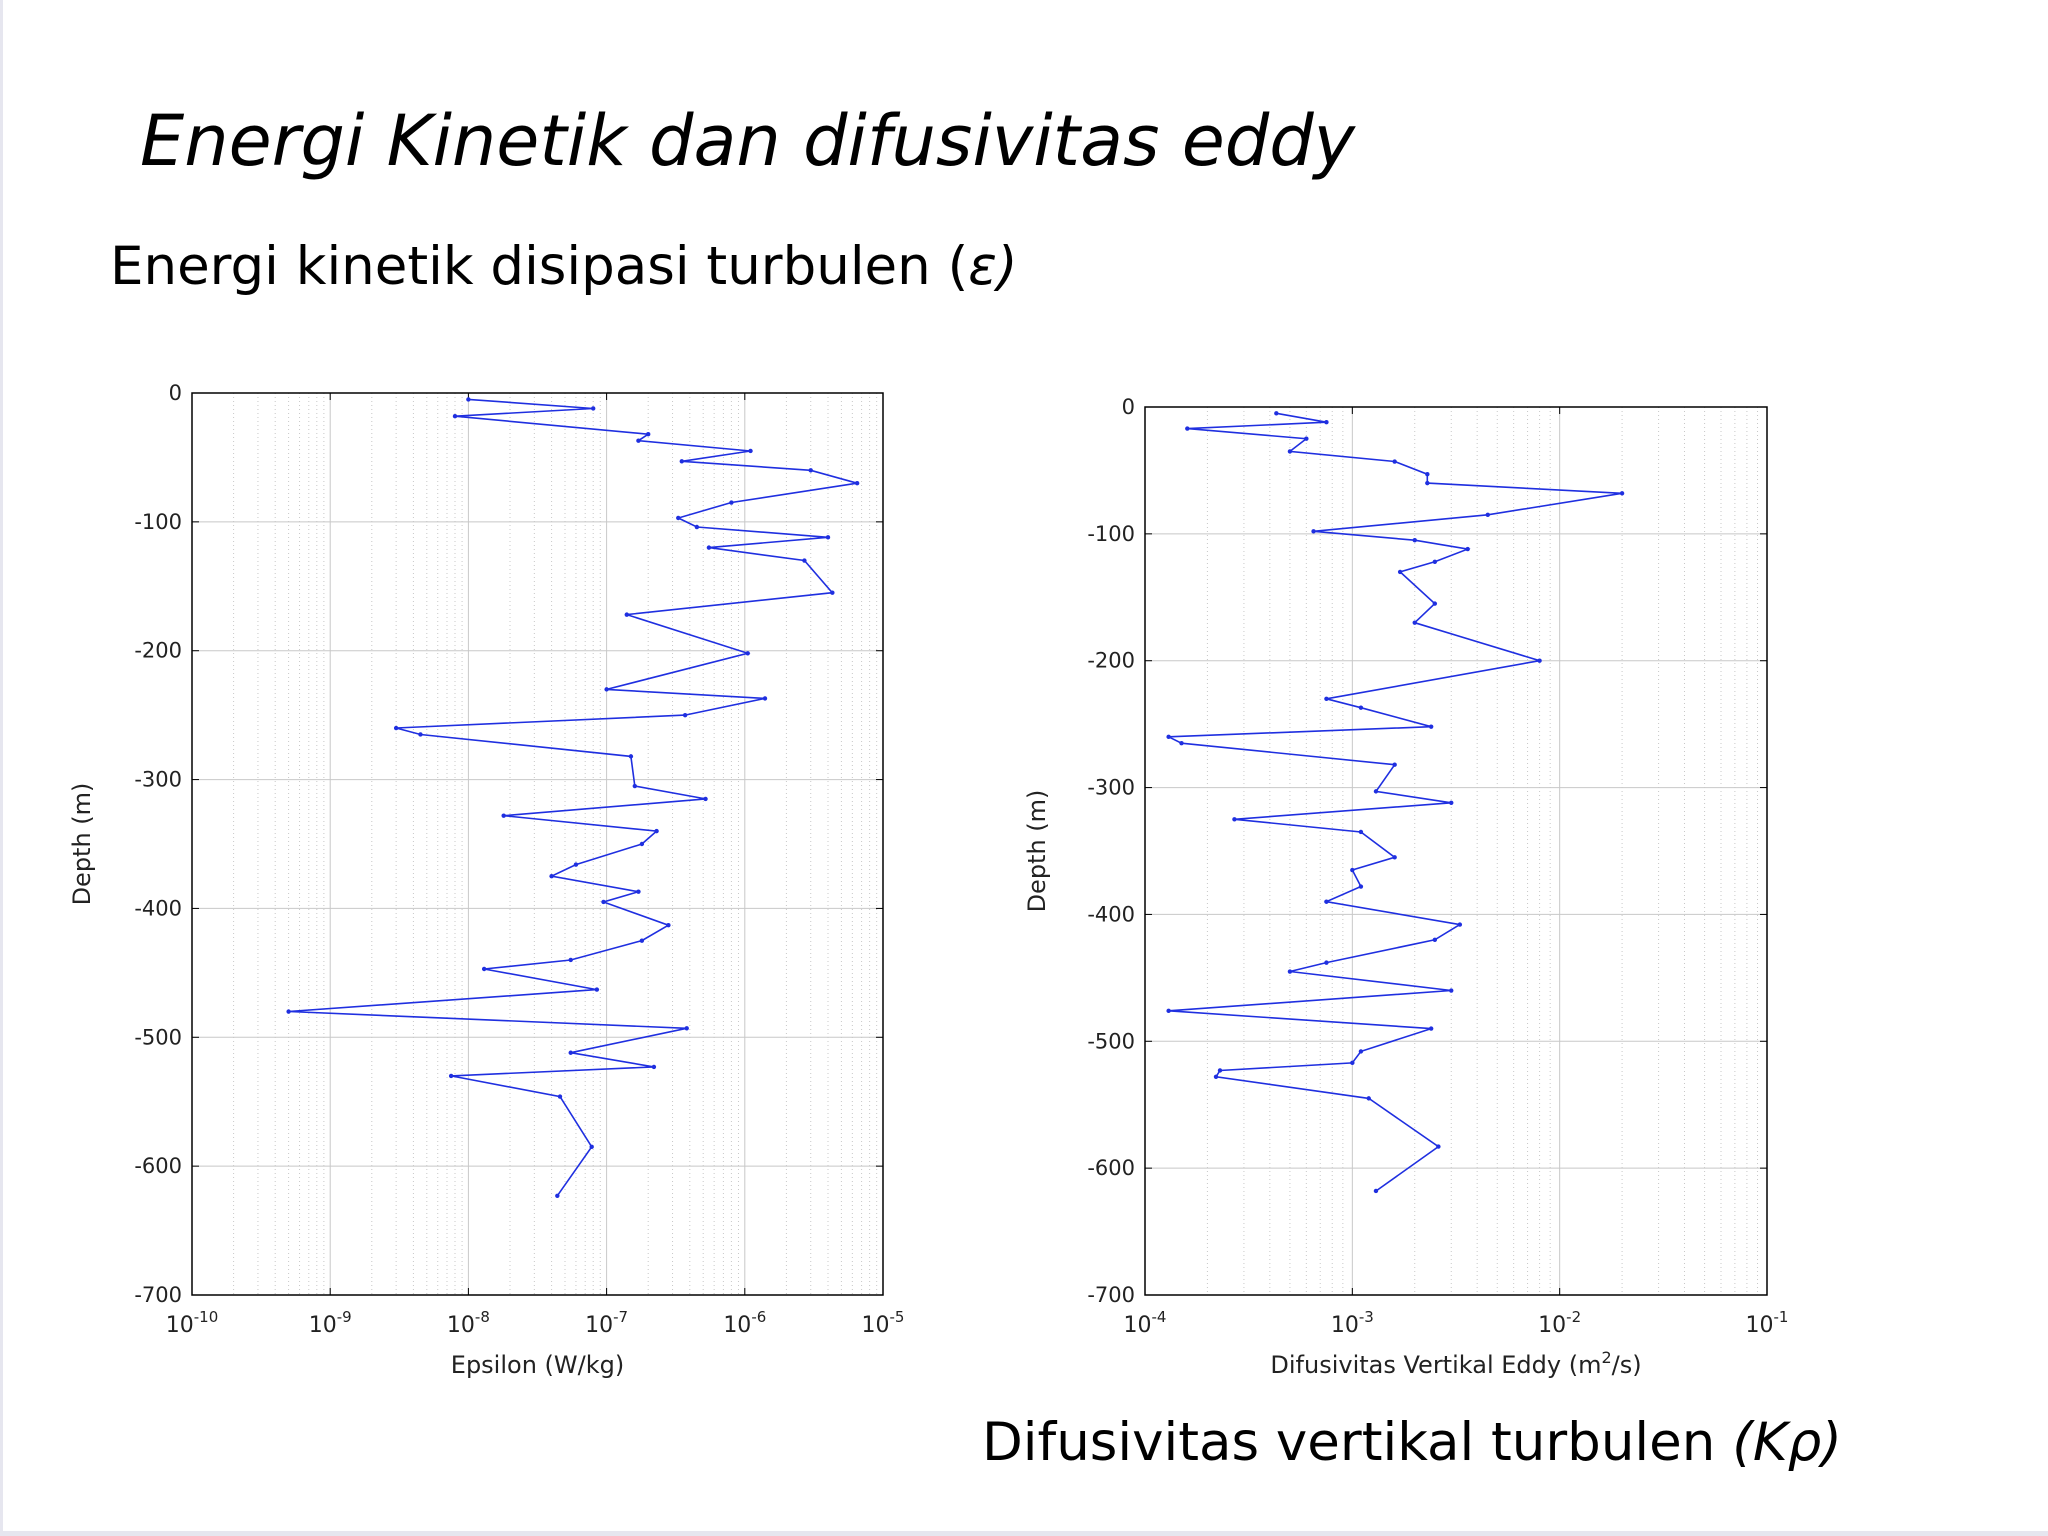  I want to click on x-axis-label: Difusivitas Vertikal Eddy (m2/s), so click(1455, 1363).